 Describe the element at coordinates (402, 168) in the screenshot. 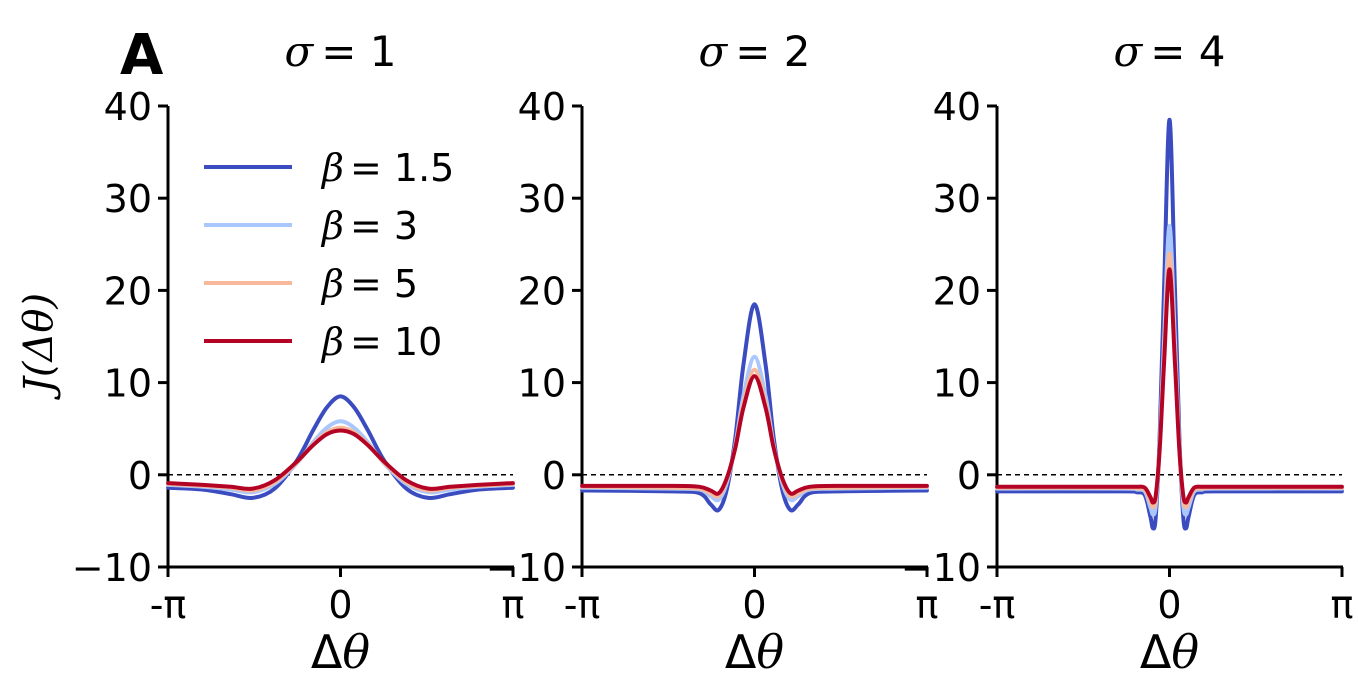

I see `legend-value: = 1.5` at that location.